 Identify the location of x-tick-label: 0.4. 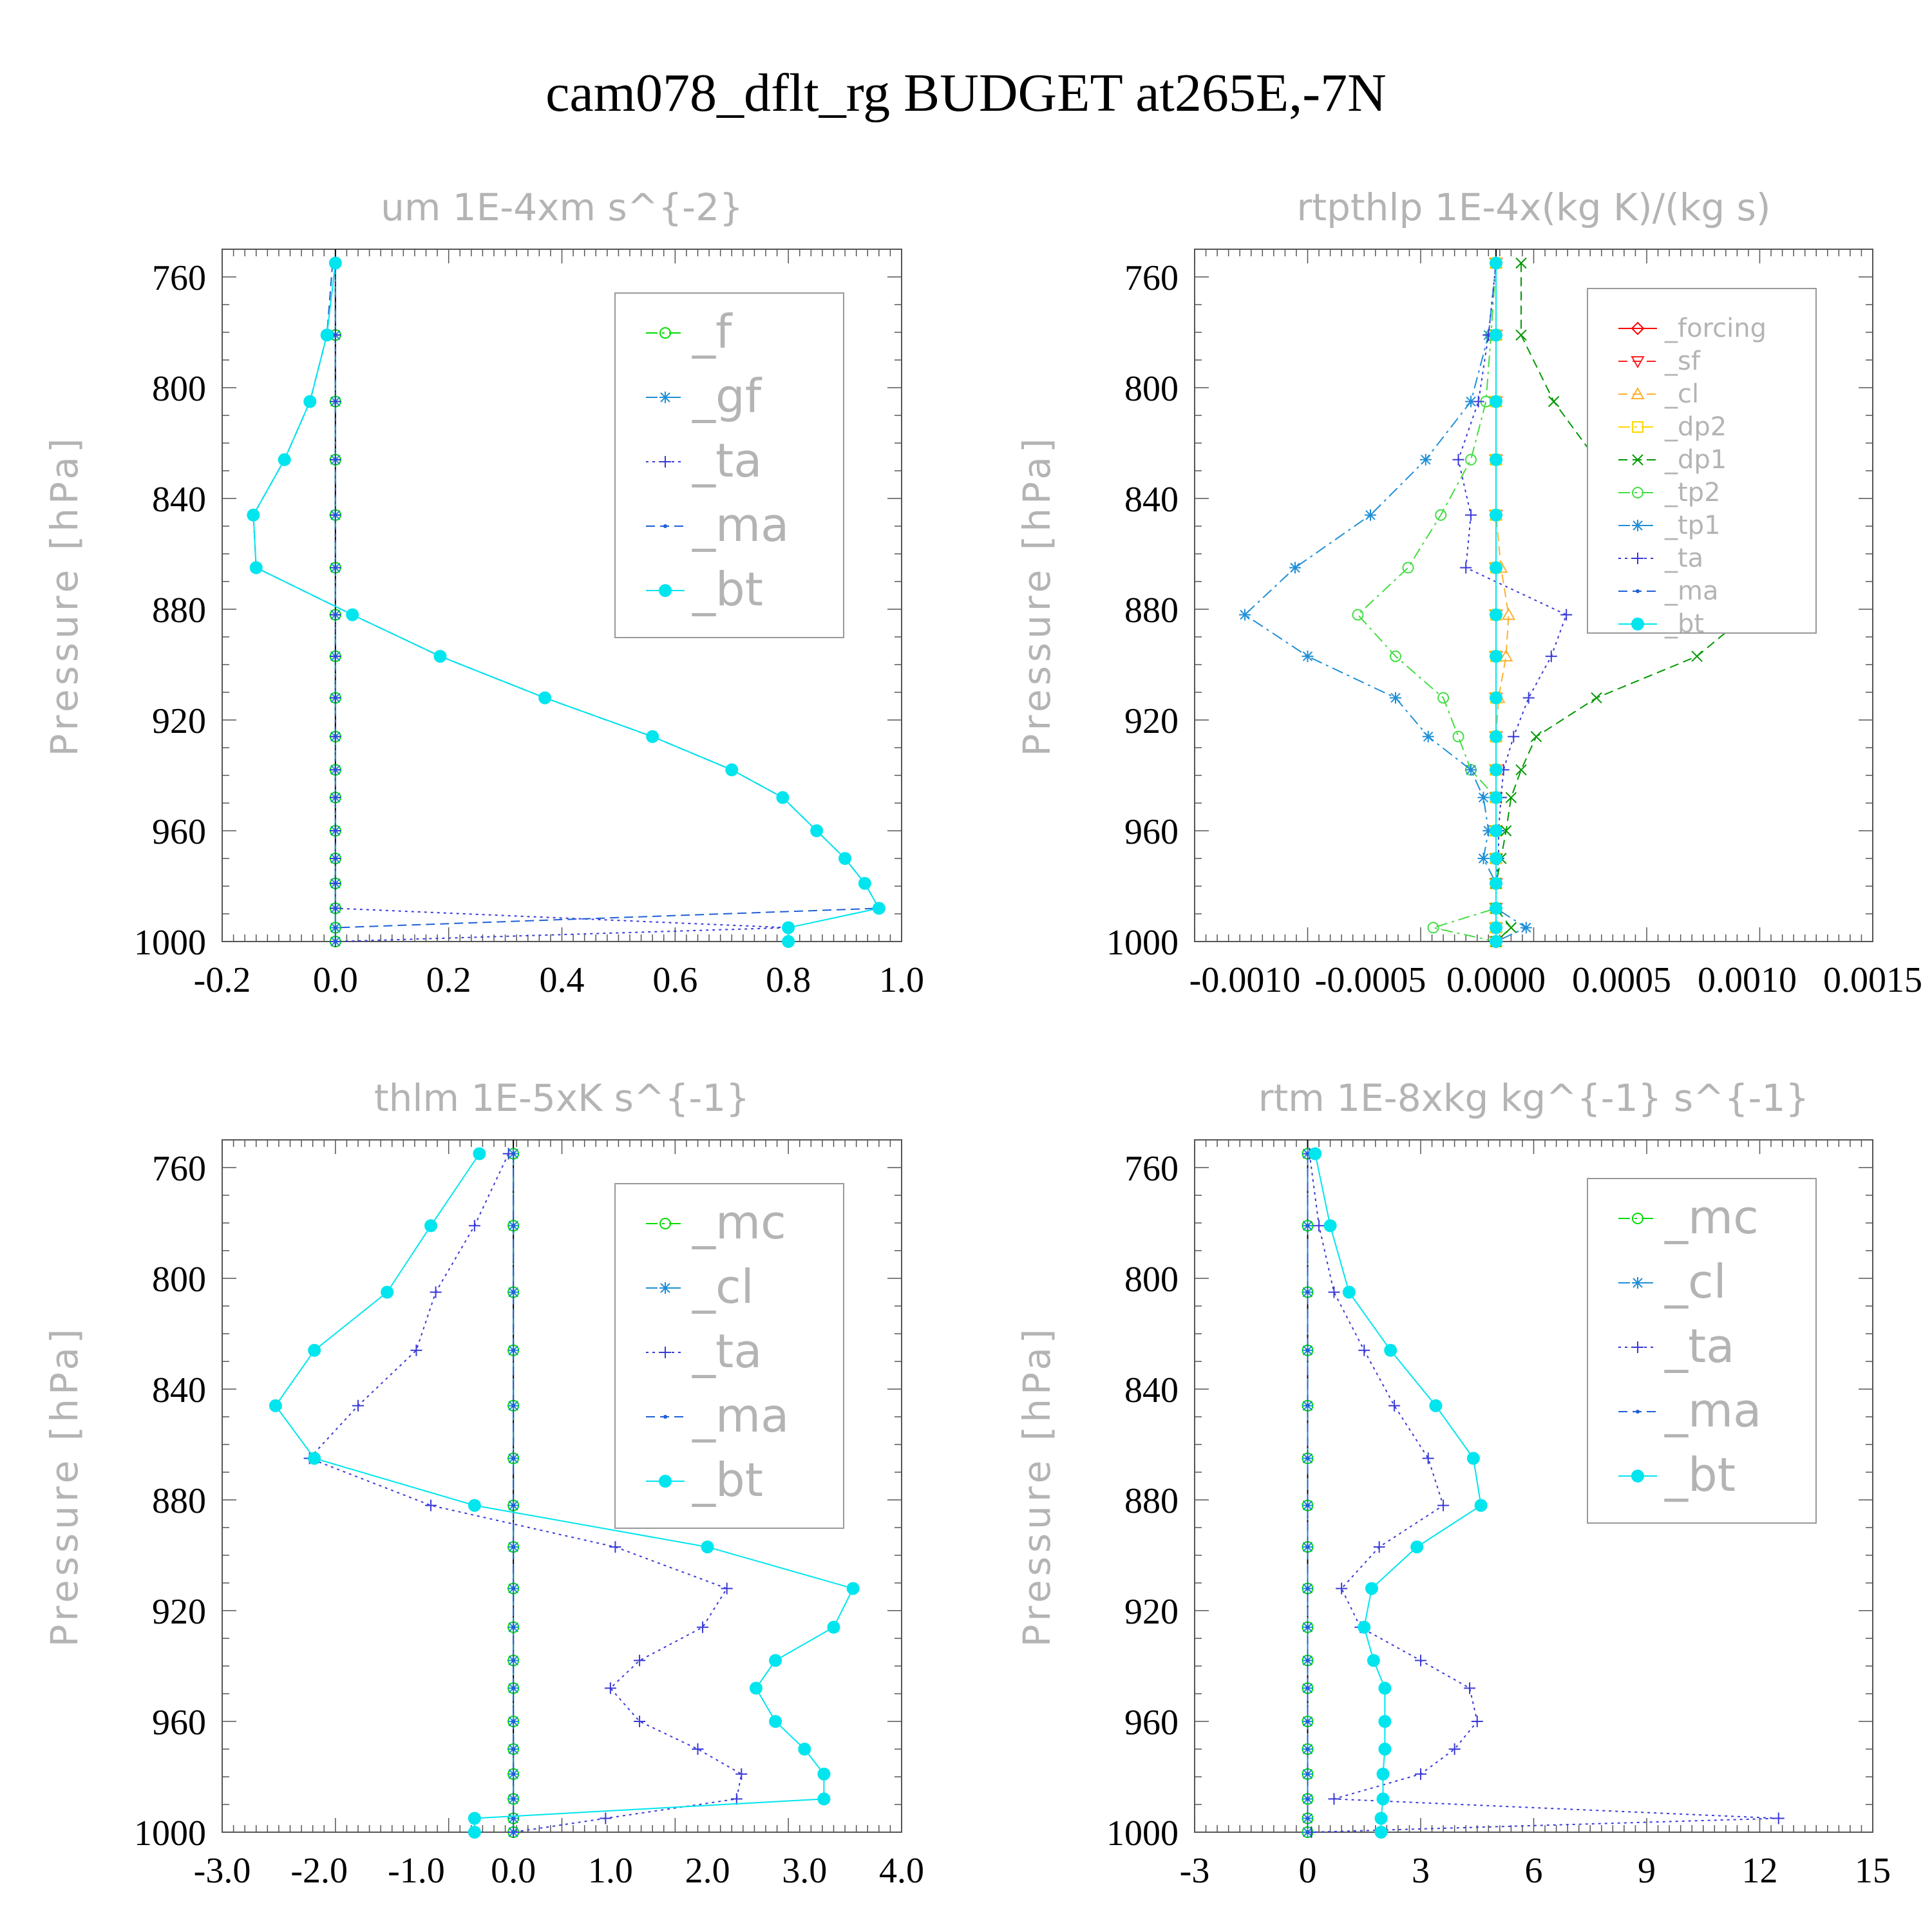
(562, 980).